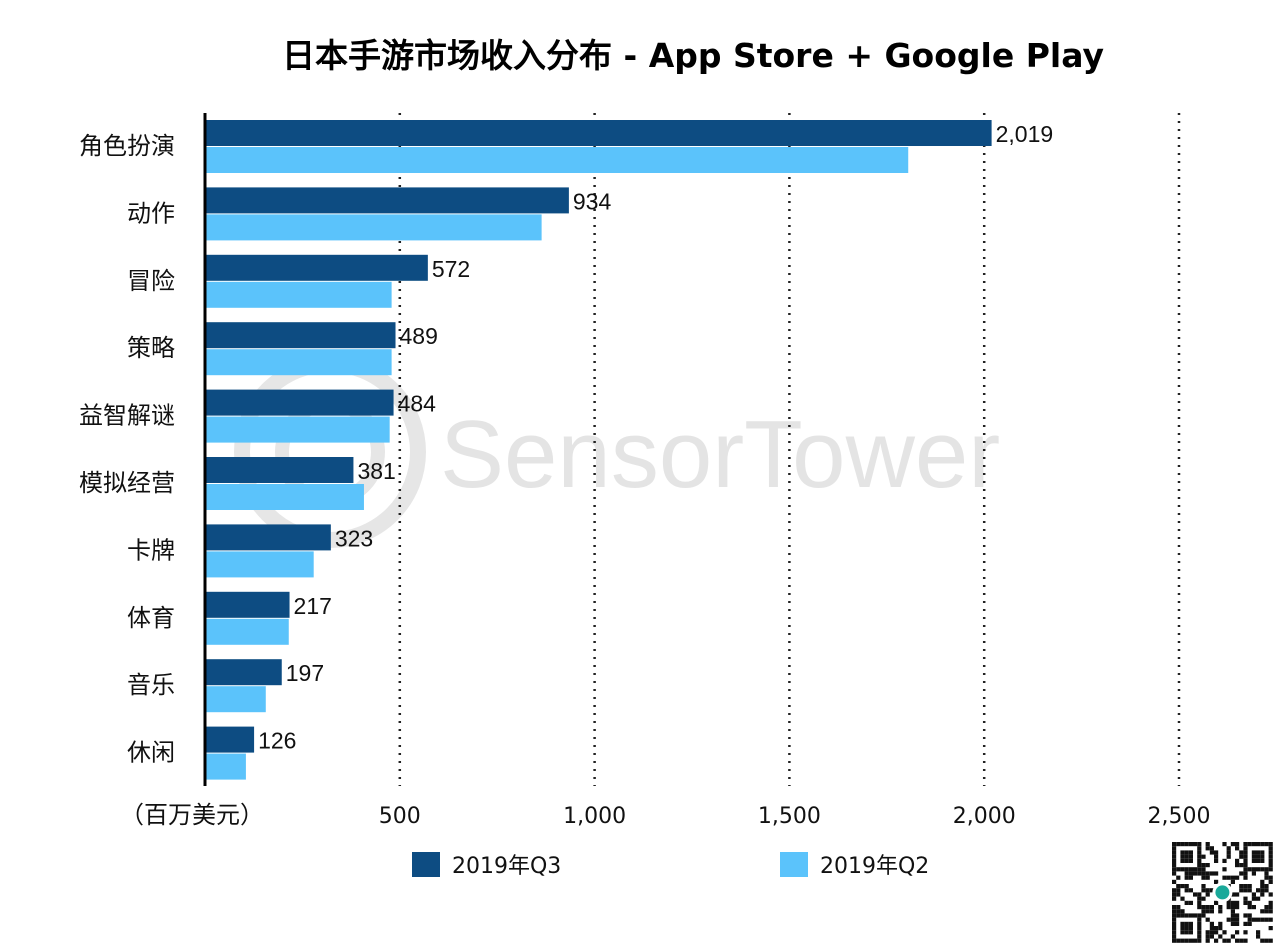 The image size is (1280, 947). What do you see at coordinates (400, 816) in the screenshot?
I see `x-tick-label: 500` at bounding box center [400, 816].